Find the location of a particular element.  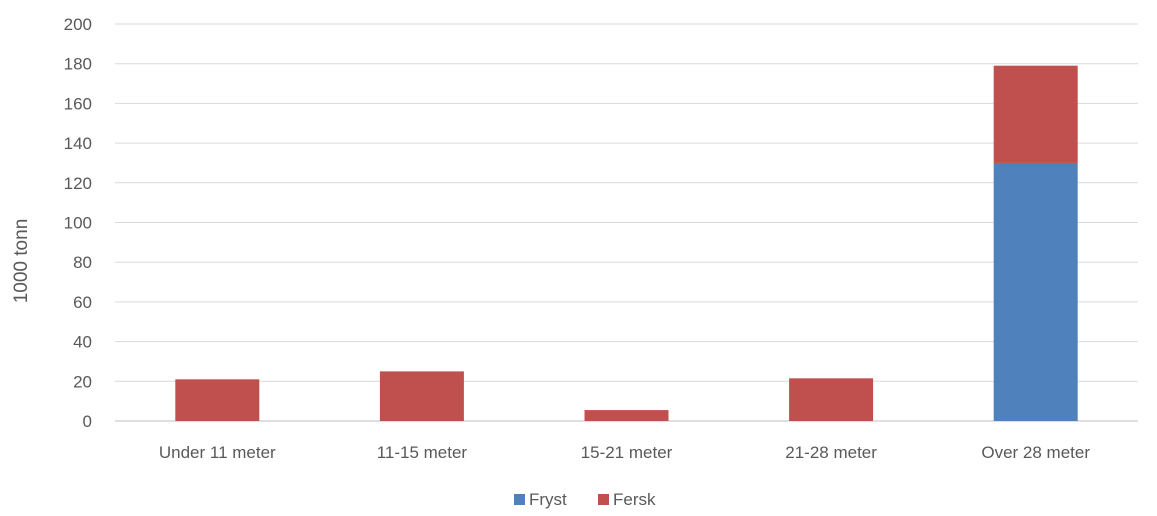

legend: Fryst Fersk is located at coordinates (585, 499).